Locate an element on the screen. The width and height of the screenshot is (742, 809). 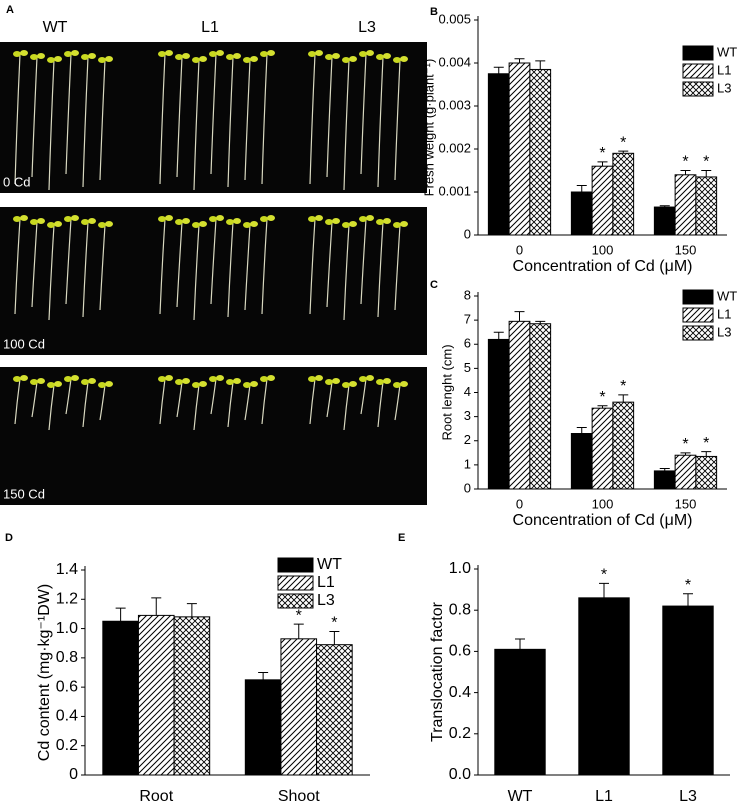
x-axis-label: Concentration of Cd (μM) is located at coordinates (603, 266).